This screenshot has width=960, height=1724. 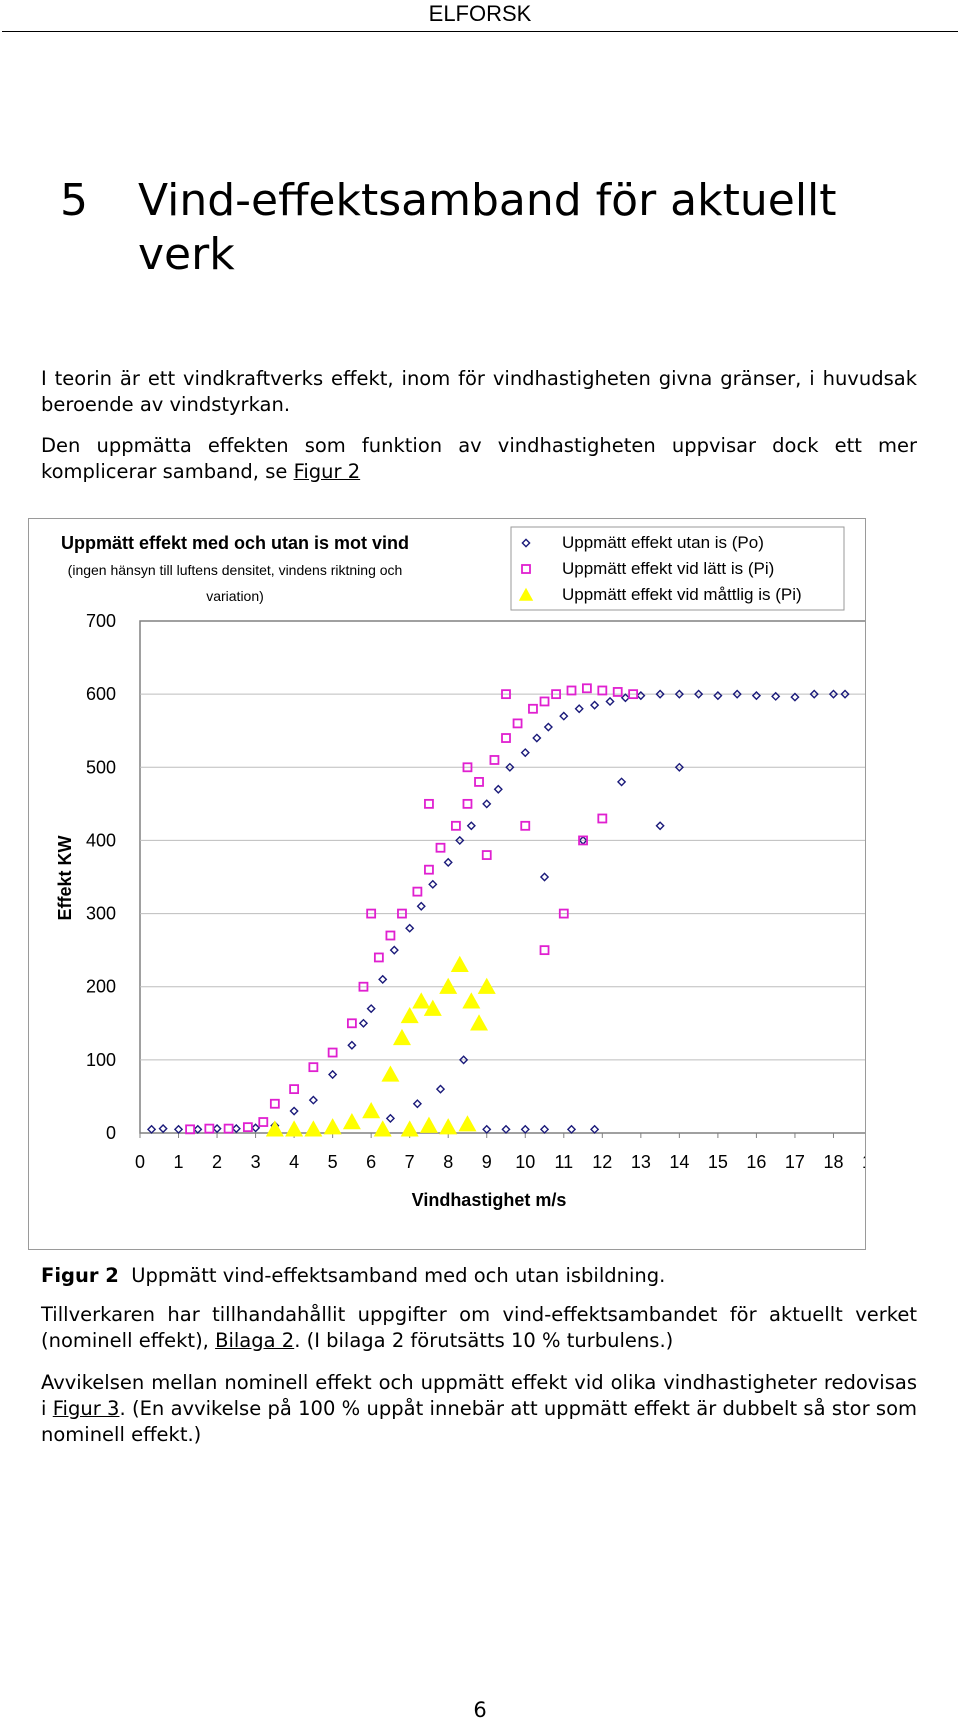 What do you see at coordinates (235, 543) in the screenshot?
I see `chart-title: Uppmätt effekt med och utan is mot vind` at bounding box center [235, 543].